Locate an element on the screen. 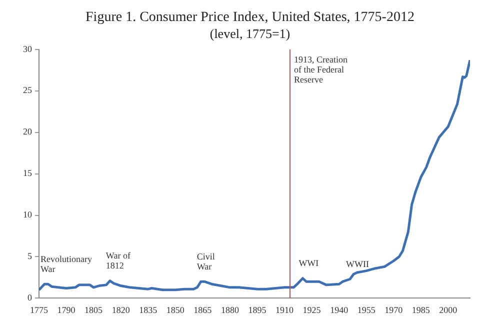 This screenshot has width=500, height=335. y-tick-label: 15 is located at coordinates (27, 173).